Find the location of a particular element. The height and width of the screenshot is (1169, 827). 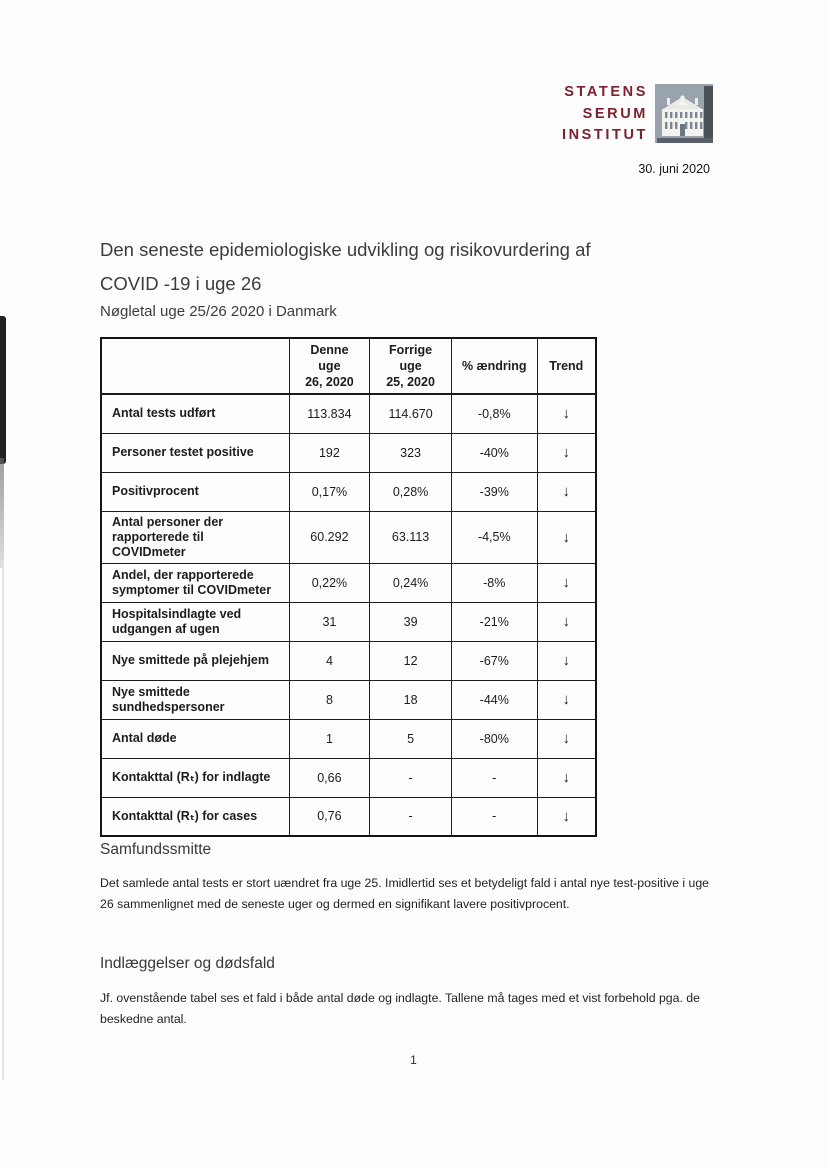

scan-artifact-dark is located at coordinates (3, 390).